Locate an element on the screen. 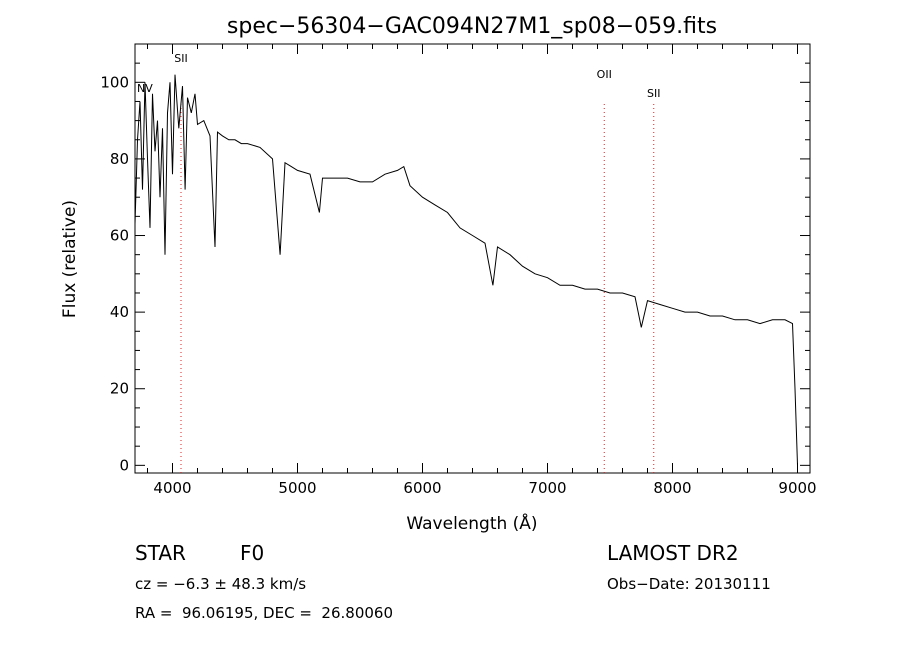  spectral-subclass: F0 is located at coordinates (252, 553).